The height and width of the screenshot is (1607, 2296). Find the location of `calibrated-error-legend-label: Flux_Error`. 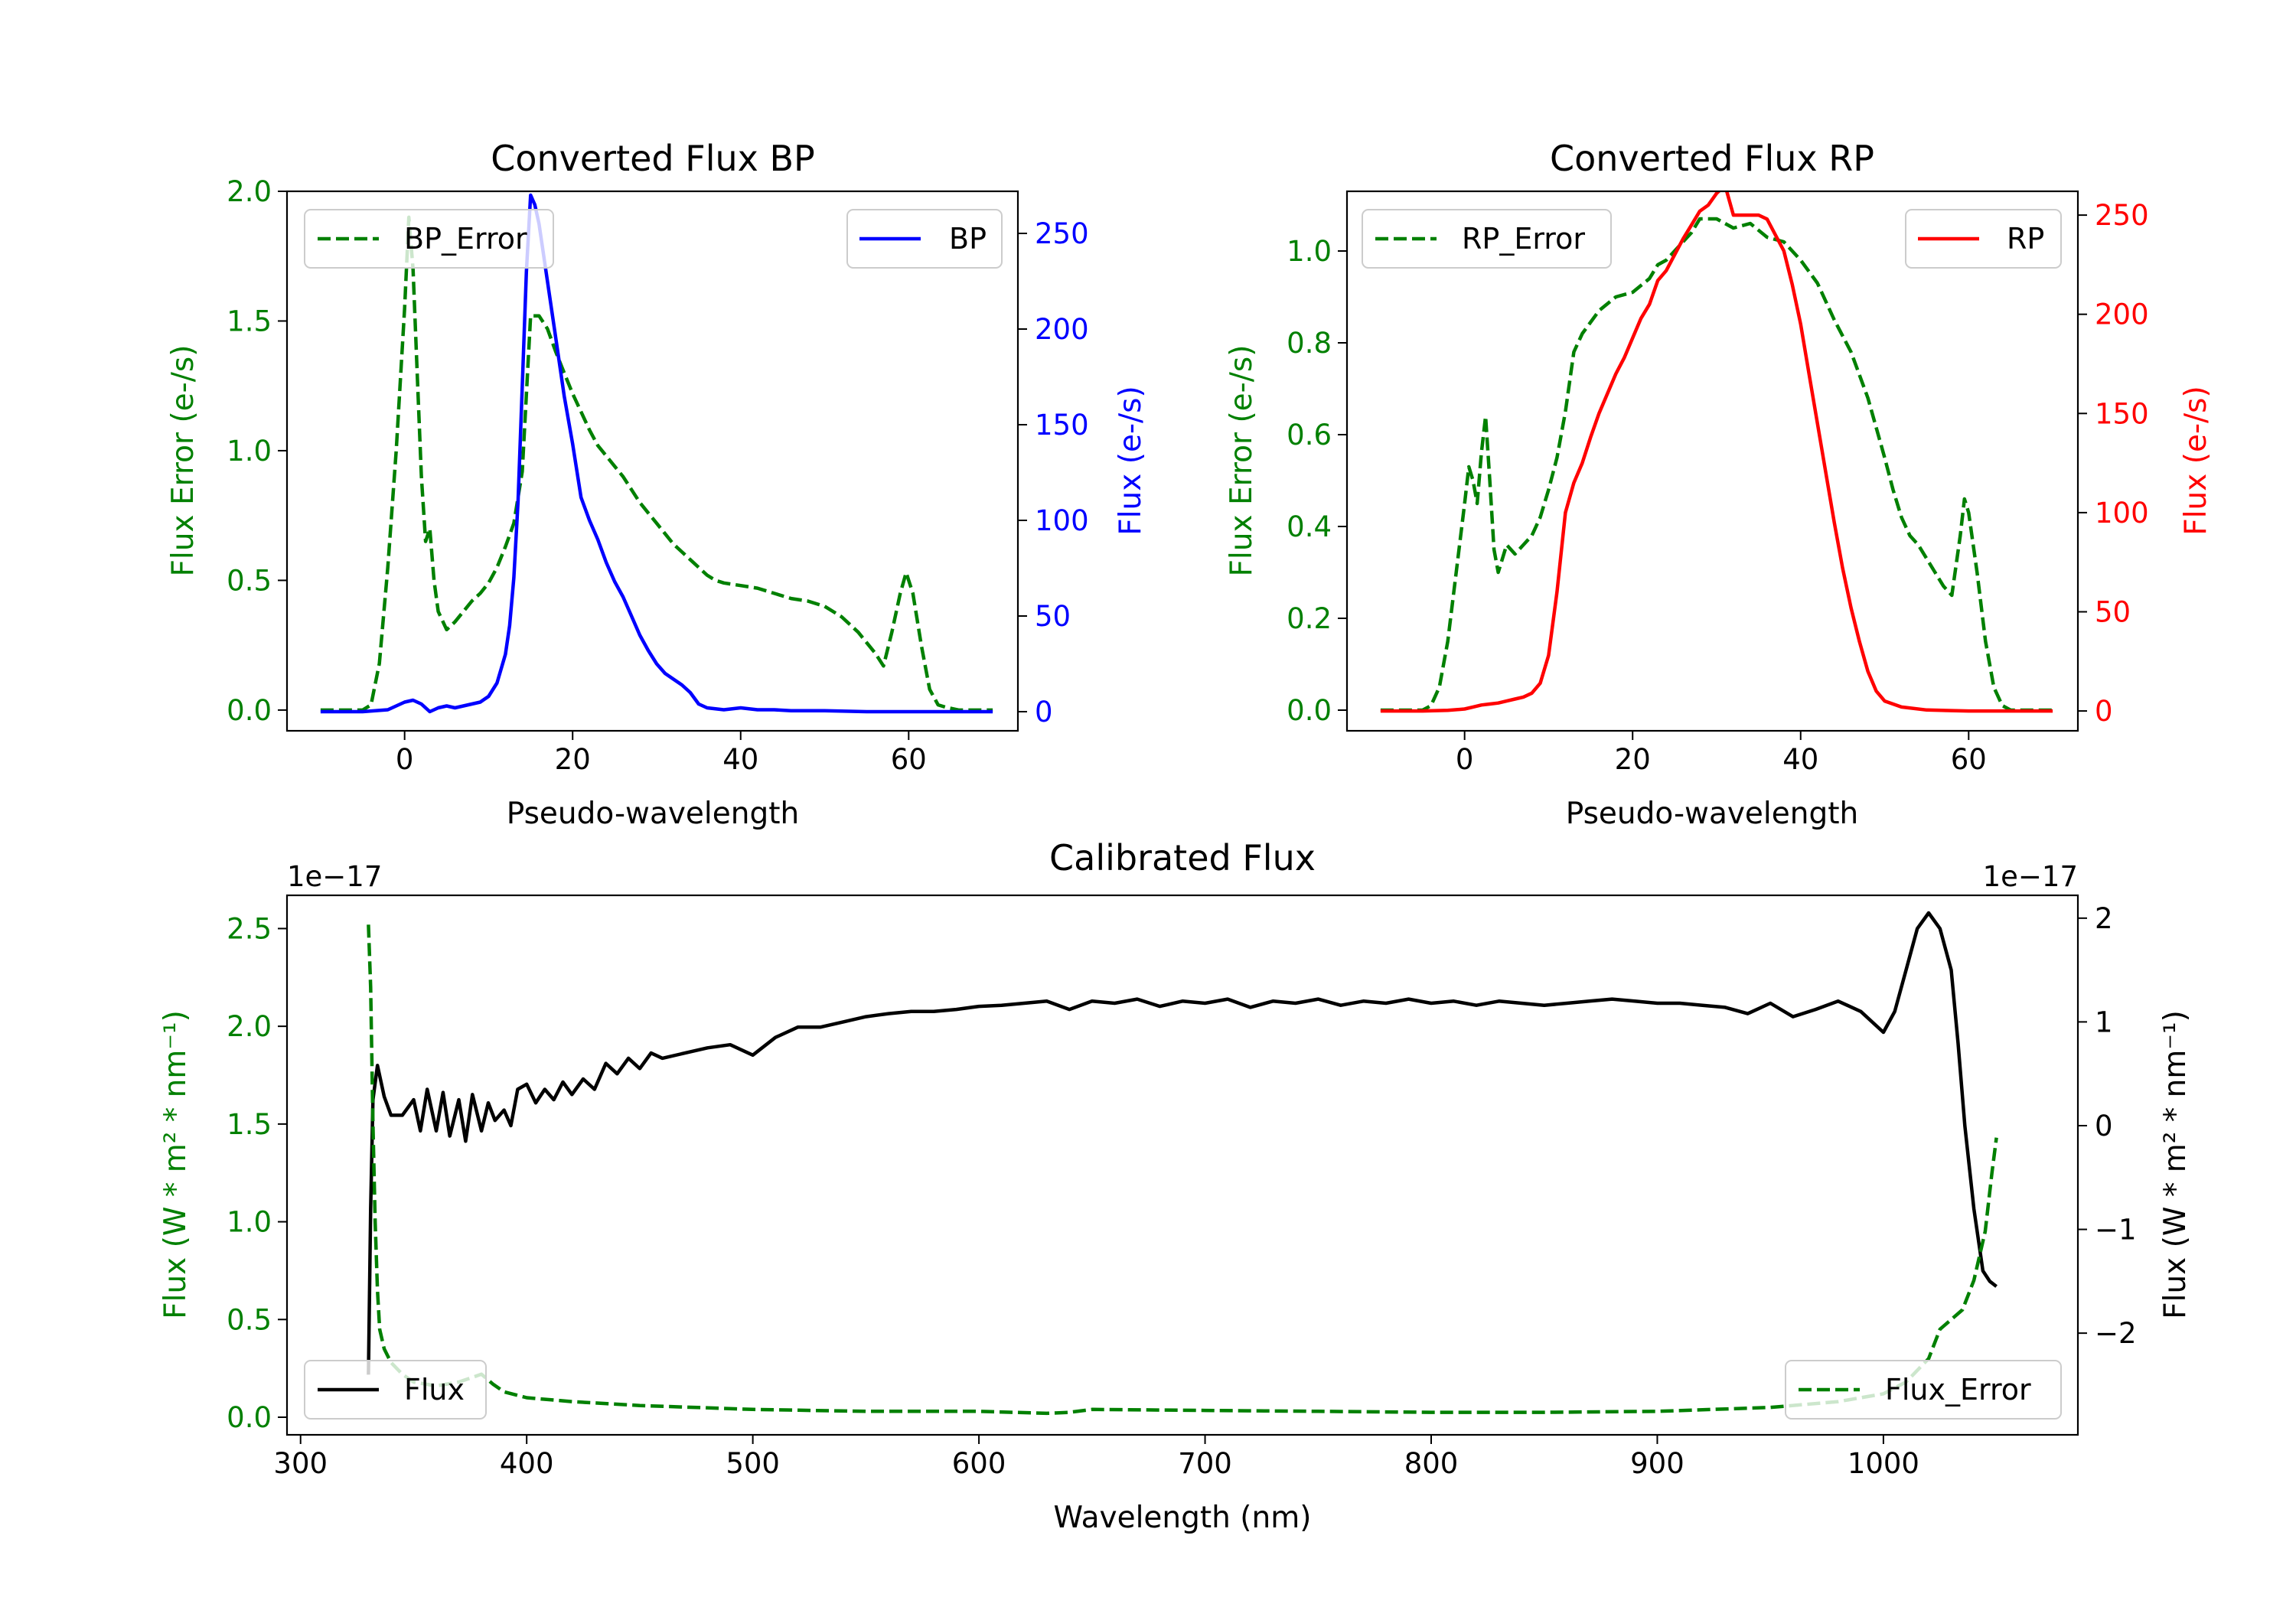

calibrated-error-legend-label: Flux_Error is located at coordinates (1958, 1390).